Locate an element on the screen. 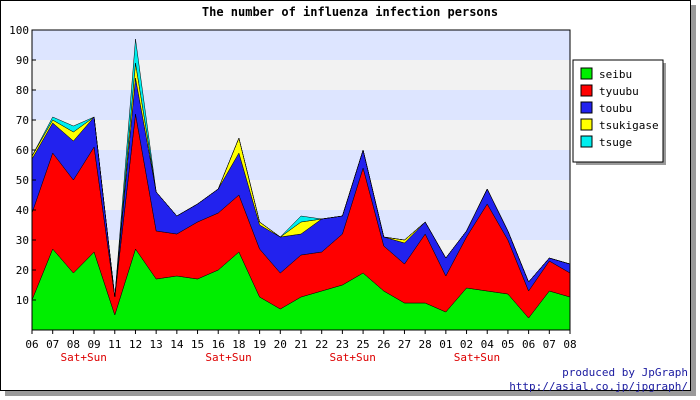 The width and height of the screenshot is (700, 400). legend: seibu tyuubu toubu tsukigase tsuge is located at coordinates (619, 112).